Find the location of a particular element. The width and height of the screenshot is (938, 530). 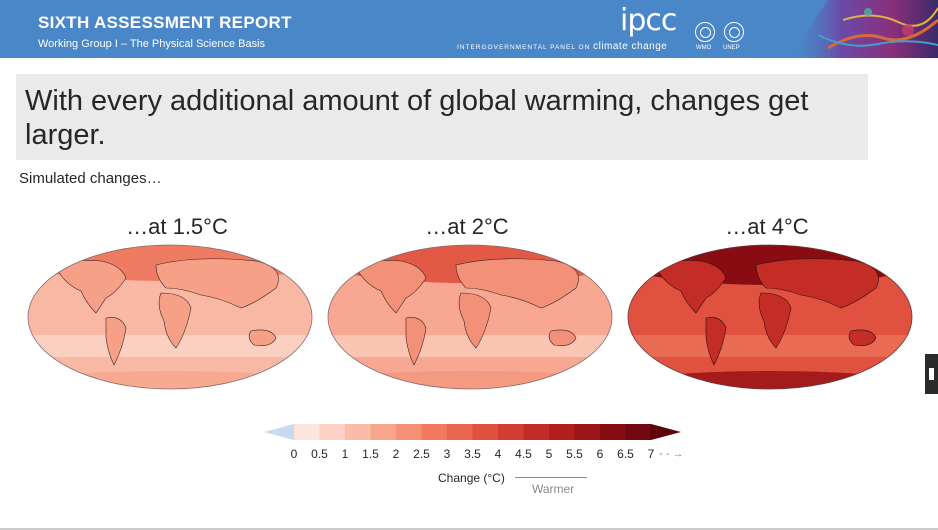

colorbar-title: Change (°C) is located at coordinates (471, 478).